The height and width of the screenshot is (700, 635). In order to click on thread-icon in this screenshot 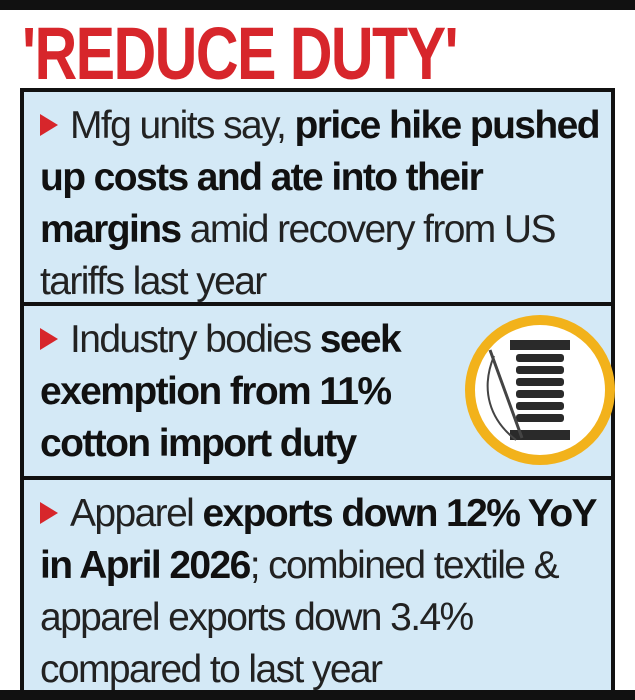, I will do `click(540, 390)`.